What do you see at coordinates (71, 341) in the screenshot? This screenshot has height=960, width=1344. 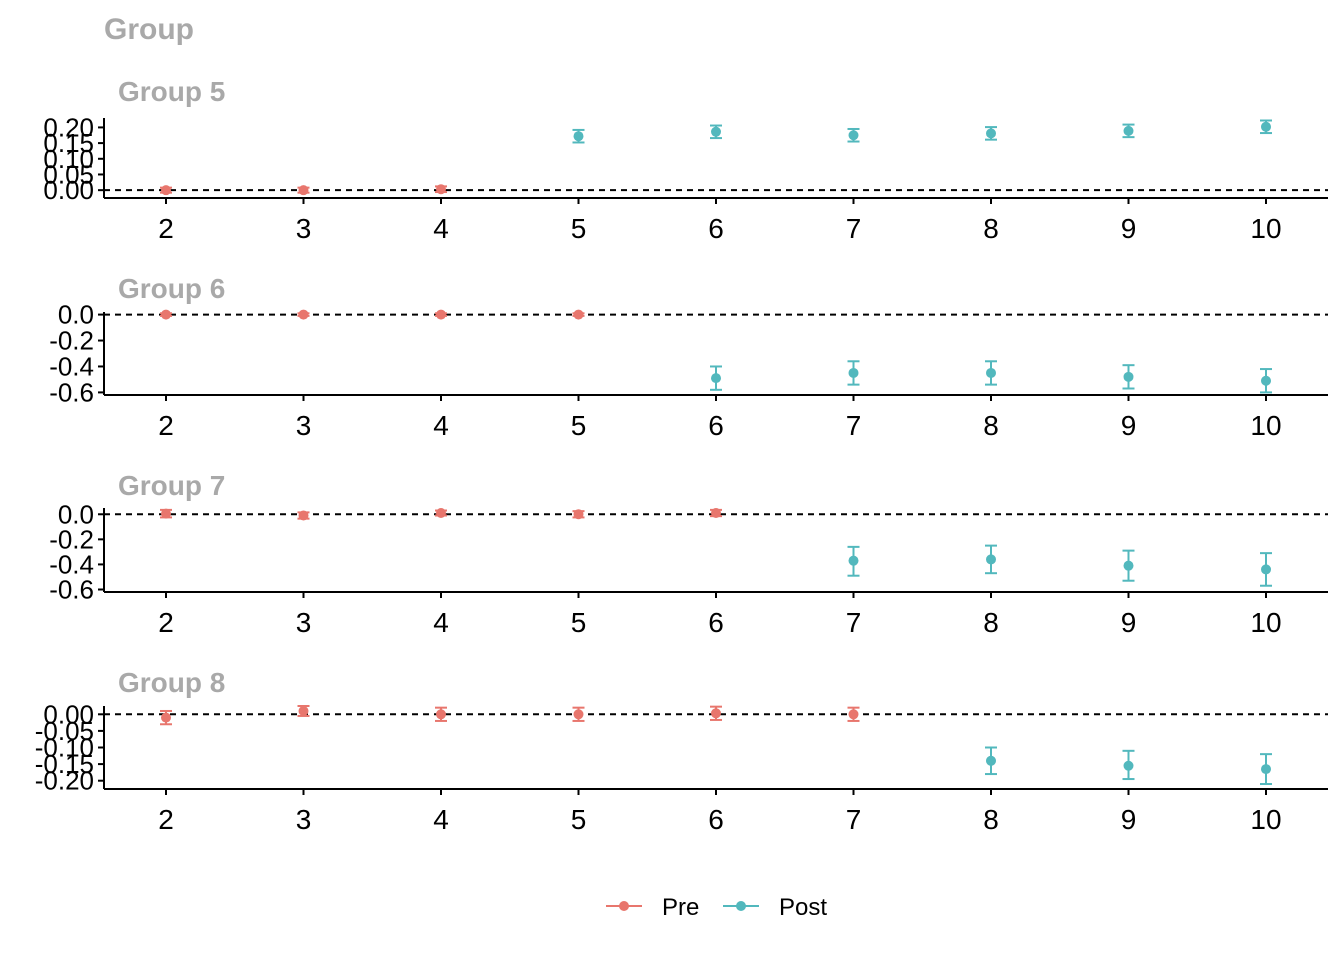 I see `y-tick-label: -0.2` at bounding box center [71, 341].